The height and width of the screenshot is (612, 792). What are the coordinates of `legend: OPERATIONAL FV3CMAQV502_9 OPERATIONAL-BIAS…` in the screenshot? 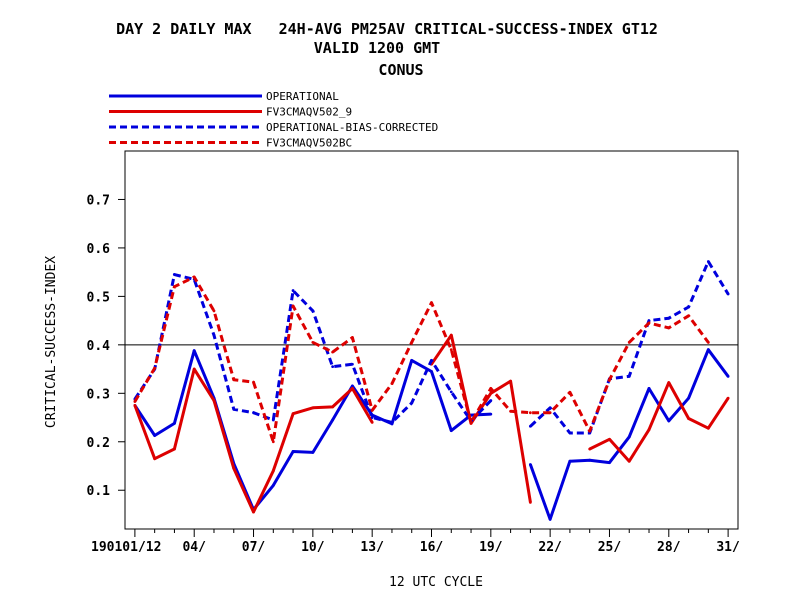 It's located at (273, 120).